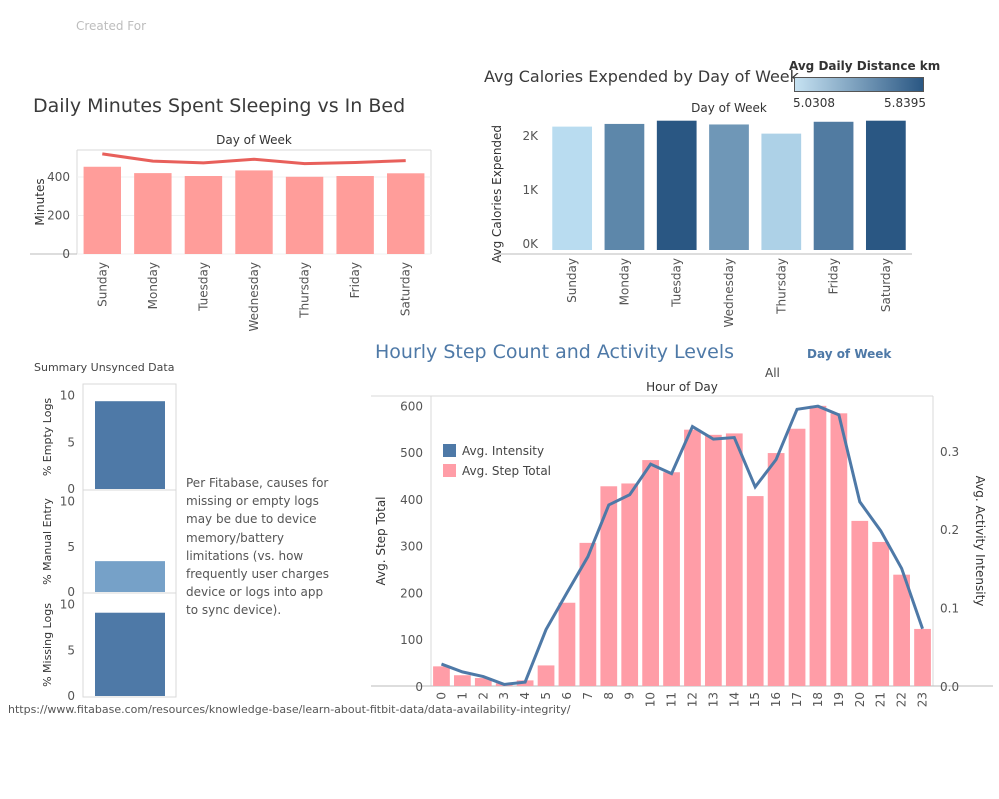  Describe the element at coordinates (47, 437) in the screenshot. I see `summary-panel-label: % Empty Logs` at that location.